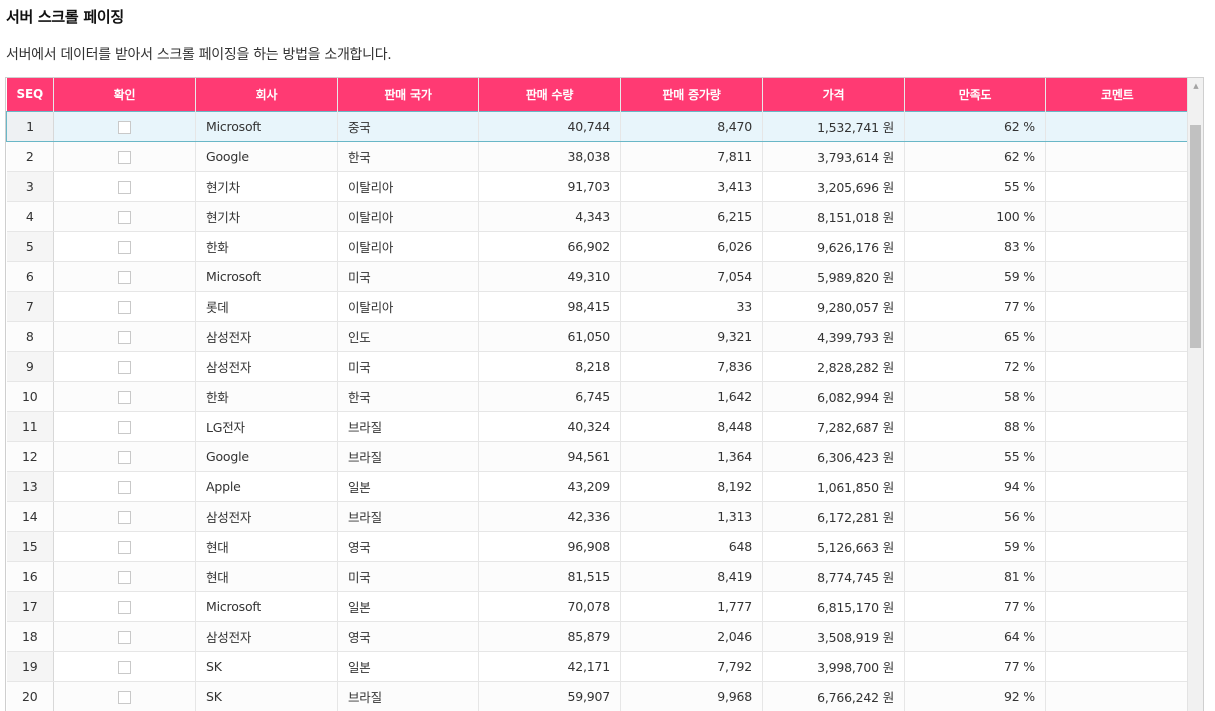  What do you see at coordinates (549, 426) in the screenshot?
I see `quantity-cell: 40,324` at bounding box center [549, 426].